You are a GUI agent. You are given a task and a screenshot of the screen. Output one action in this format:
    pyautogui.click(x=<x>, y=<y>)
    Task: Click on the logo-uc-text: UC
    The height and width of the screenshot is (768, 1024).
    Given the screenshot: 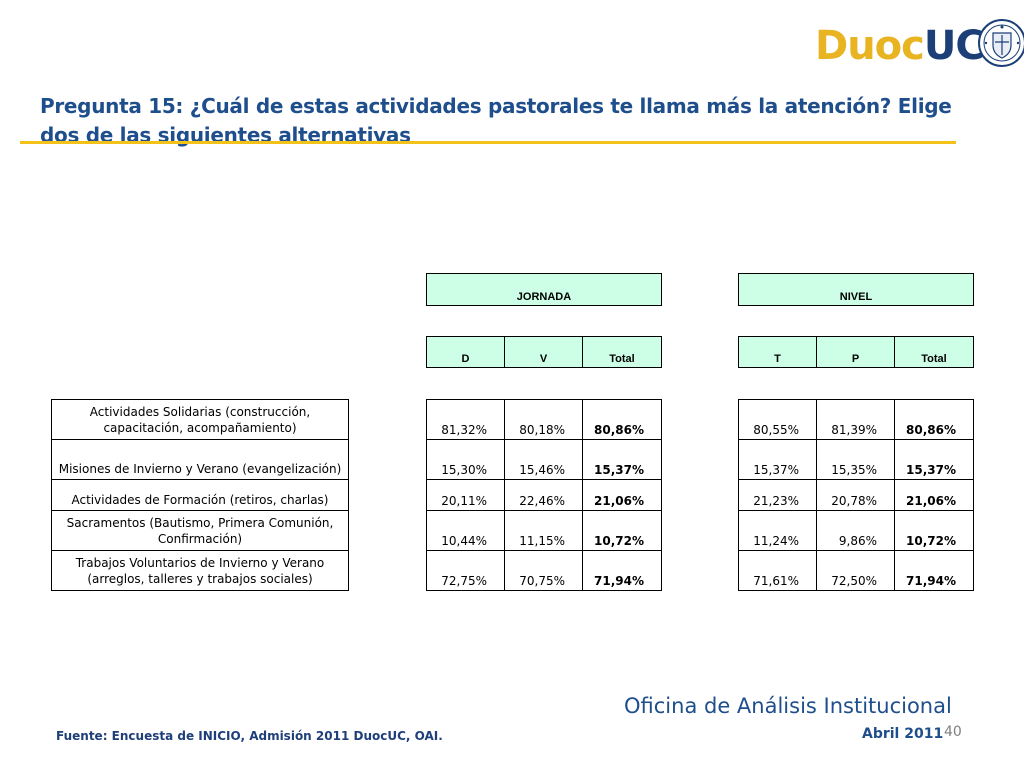 What is the action you would take?
    pyautogui.click(x=954, y=46)
    